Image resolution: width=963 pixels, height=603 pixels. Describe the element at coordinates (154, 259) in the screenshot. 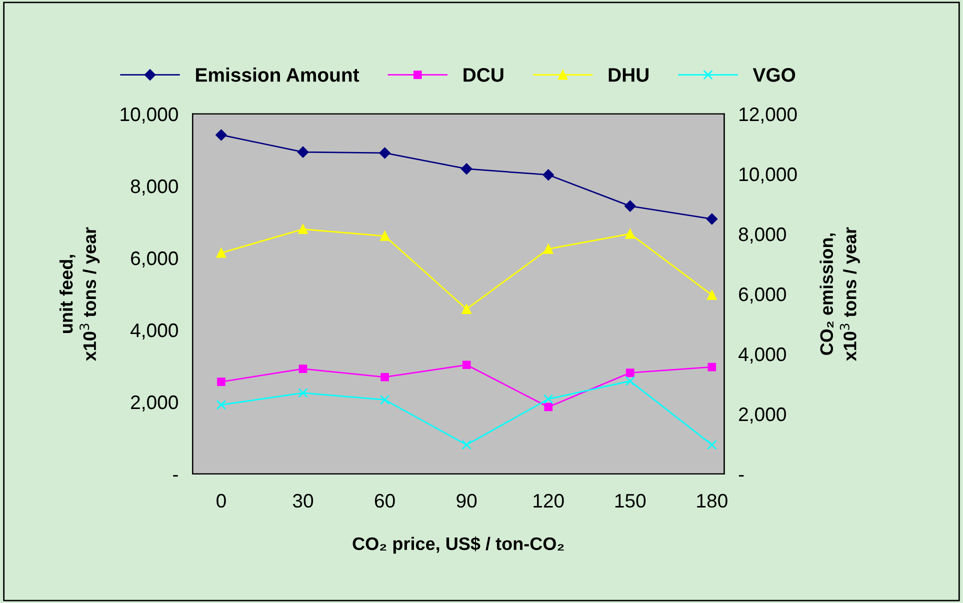

I see `y-tick-label: 6,000` at that location.